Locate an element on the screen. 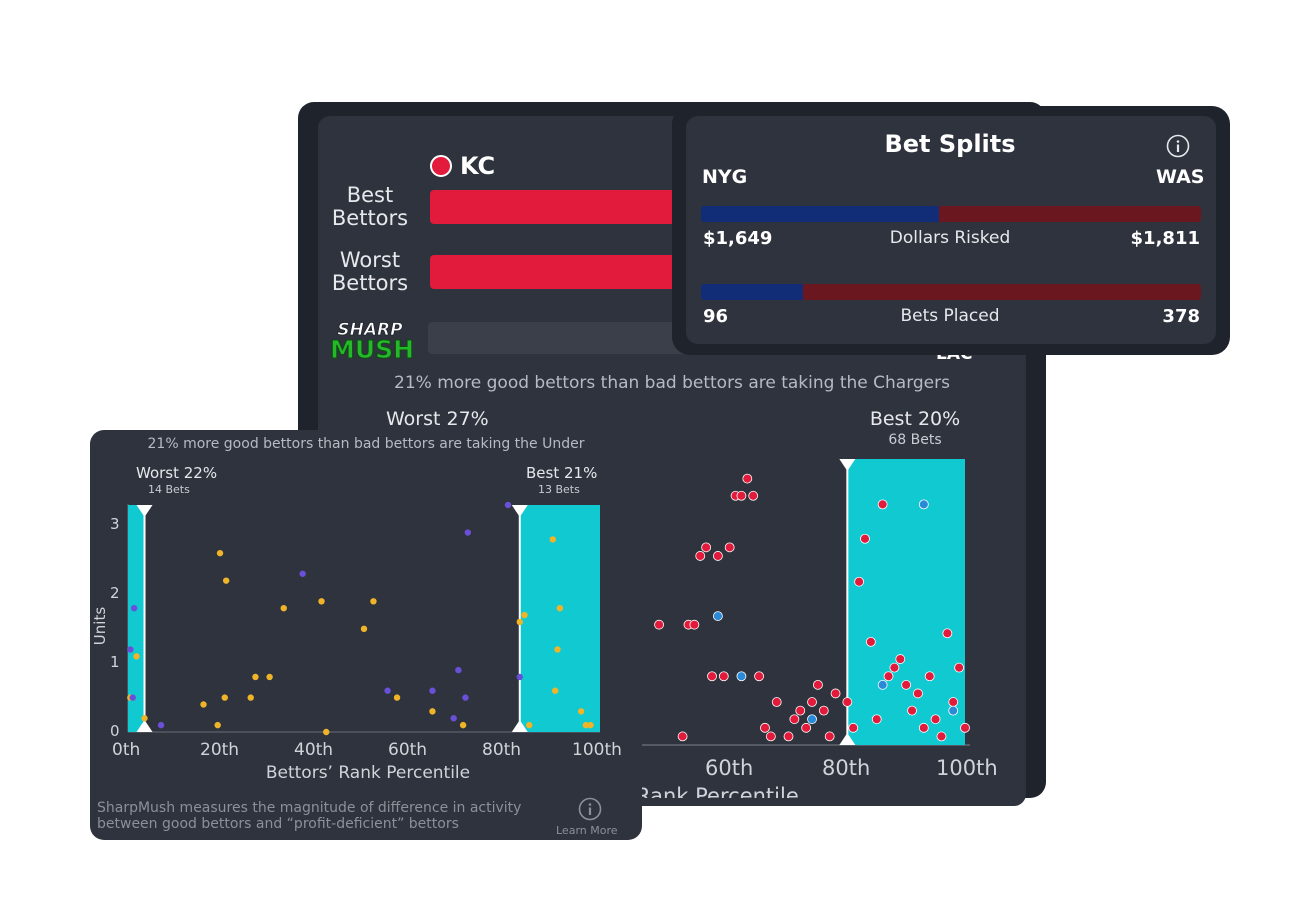 This screenshot has width=1295, height=899. kc-team-dot is located at coordinates (441, 166).